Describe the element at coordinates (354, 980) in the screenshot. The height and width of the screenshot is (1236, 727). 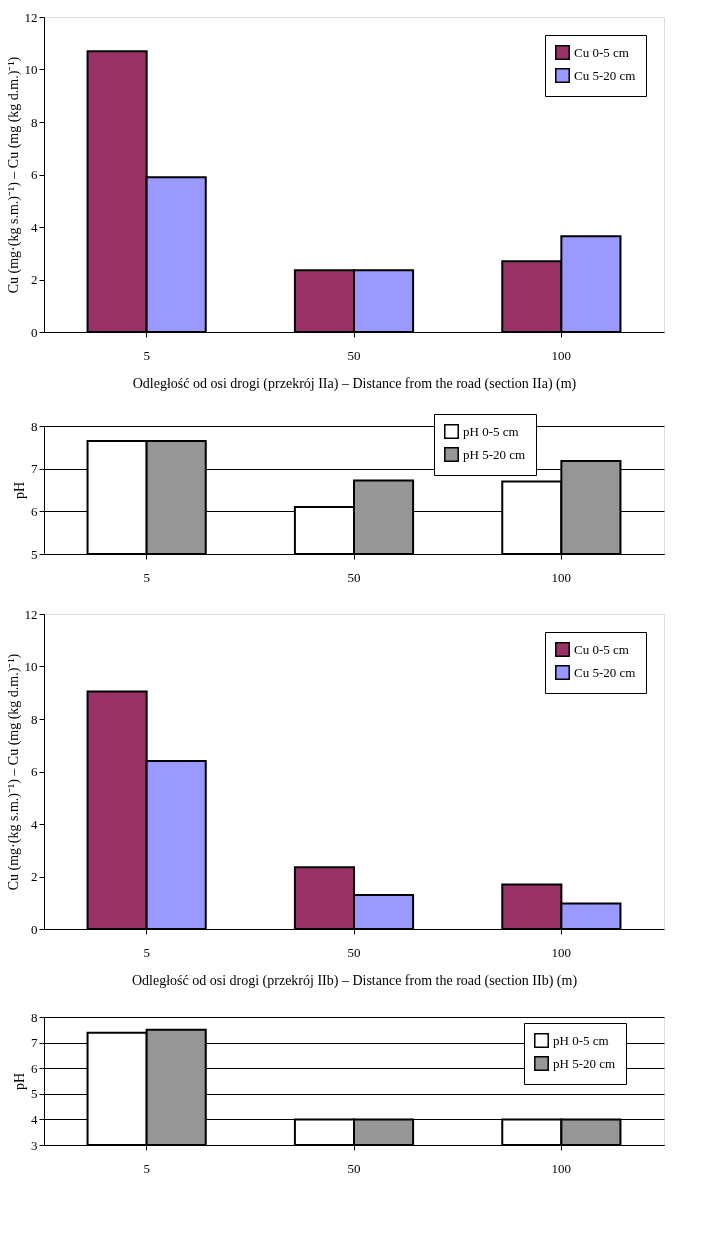
I see `x-axis-title: Odległość od osi drogi (przekrój IIb) – Distance from the road (section IIb) (m)` at that location.